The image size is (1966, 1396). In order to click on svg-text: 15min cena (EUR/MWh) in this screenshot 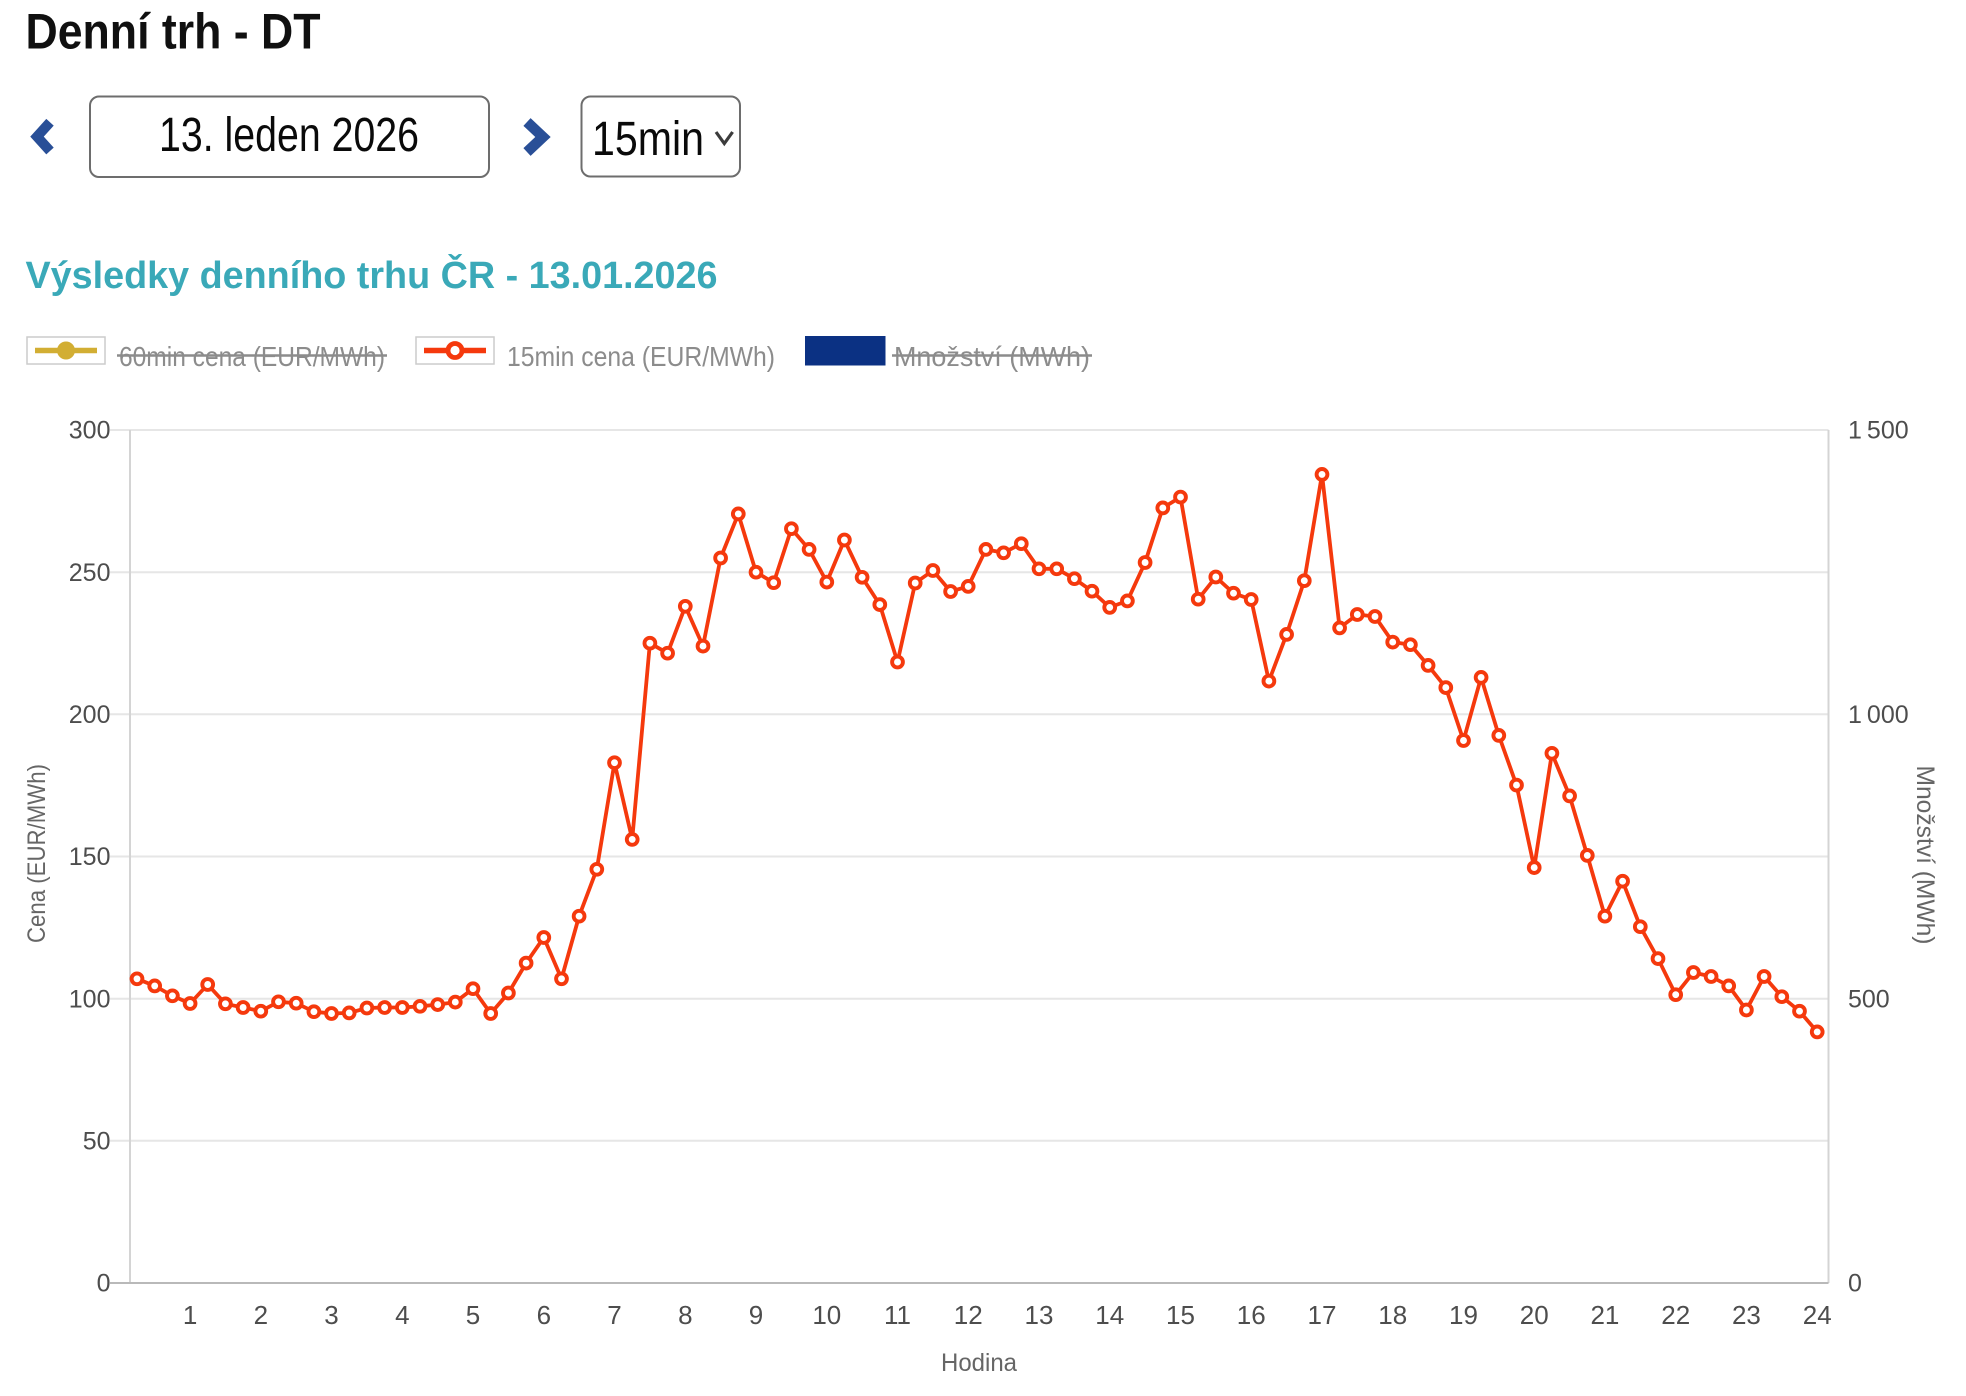, I will do `click(641, 356)`.